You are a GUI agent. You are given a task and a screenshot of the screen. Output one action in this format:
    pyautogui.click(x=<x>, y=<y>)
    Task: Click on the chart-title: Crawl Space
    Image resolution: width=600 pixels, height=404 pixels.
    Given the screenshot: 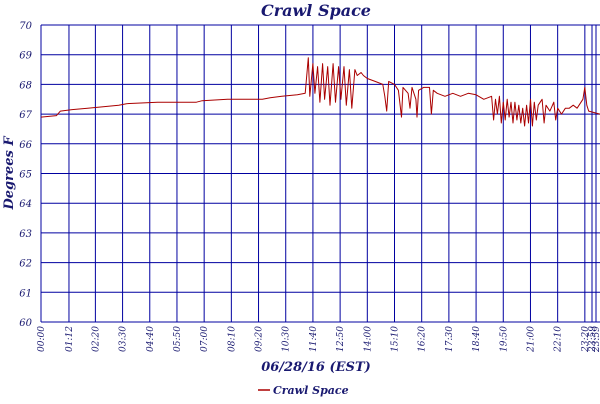 What is the action you would take?
    pyautogui.click(x=316, y=10)
    